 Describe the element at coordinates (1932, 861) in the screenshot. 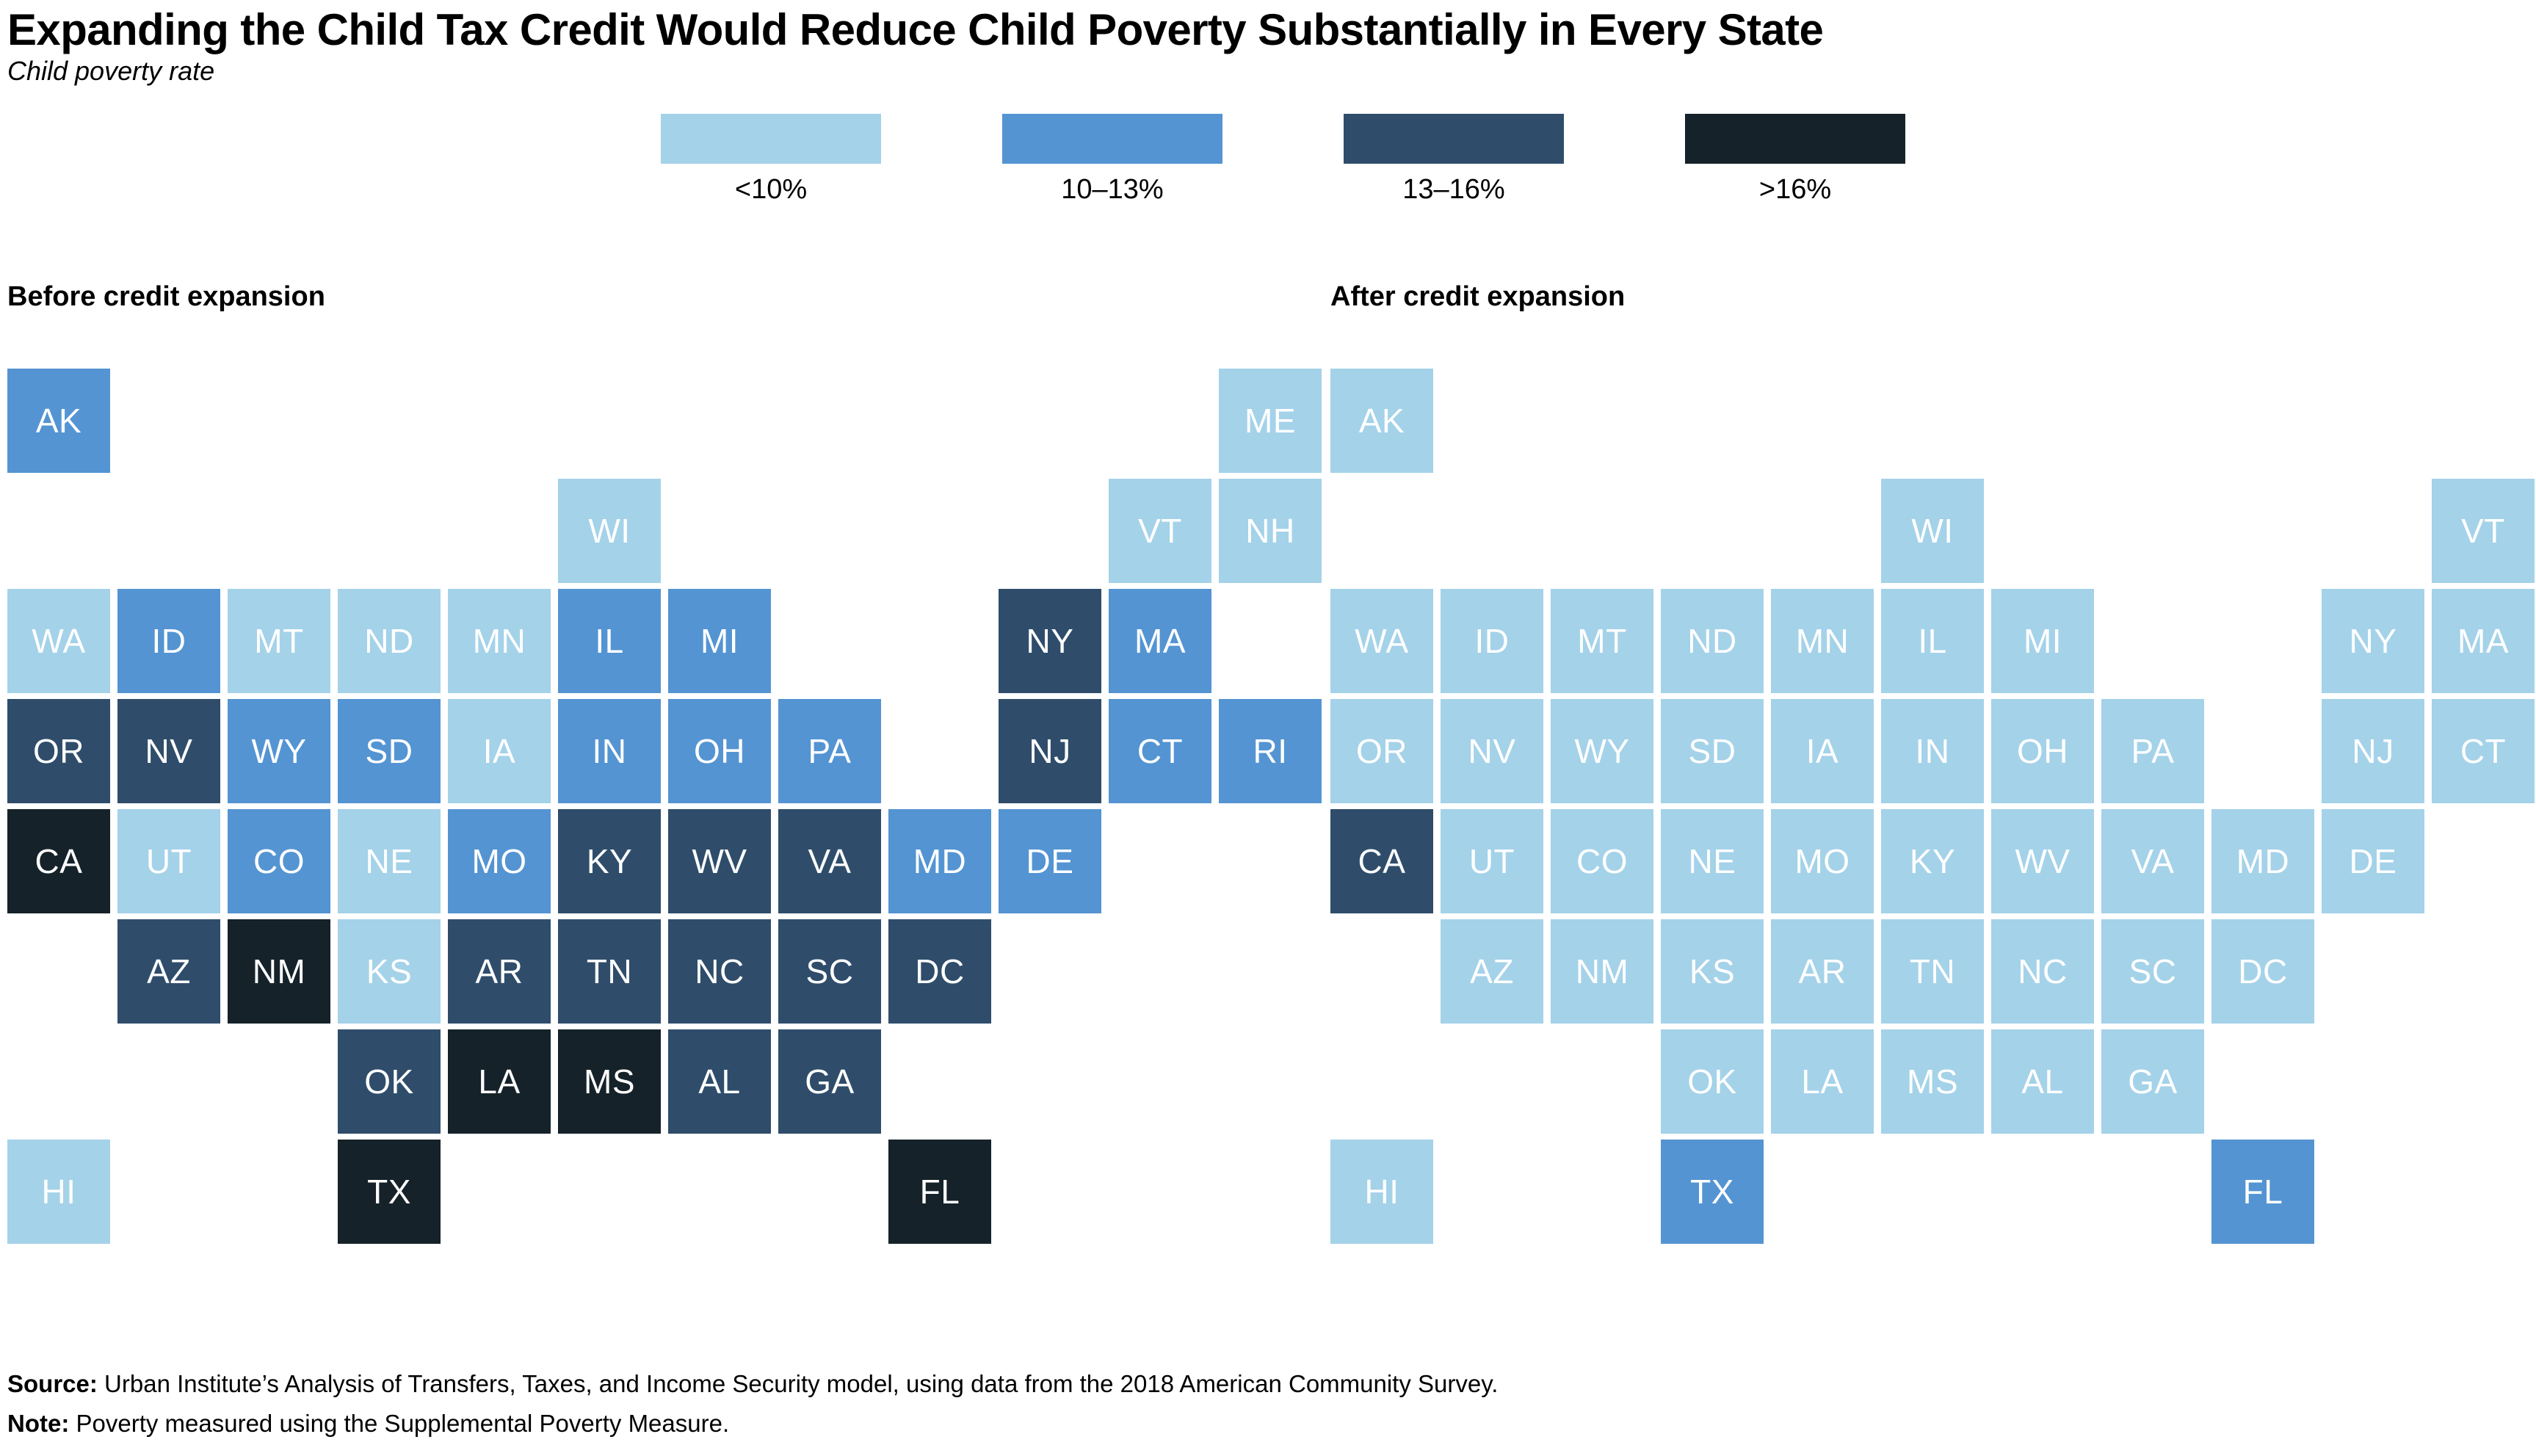

I see `state-tile-ky-after: KY` at that location.